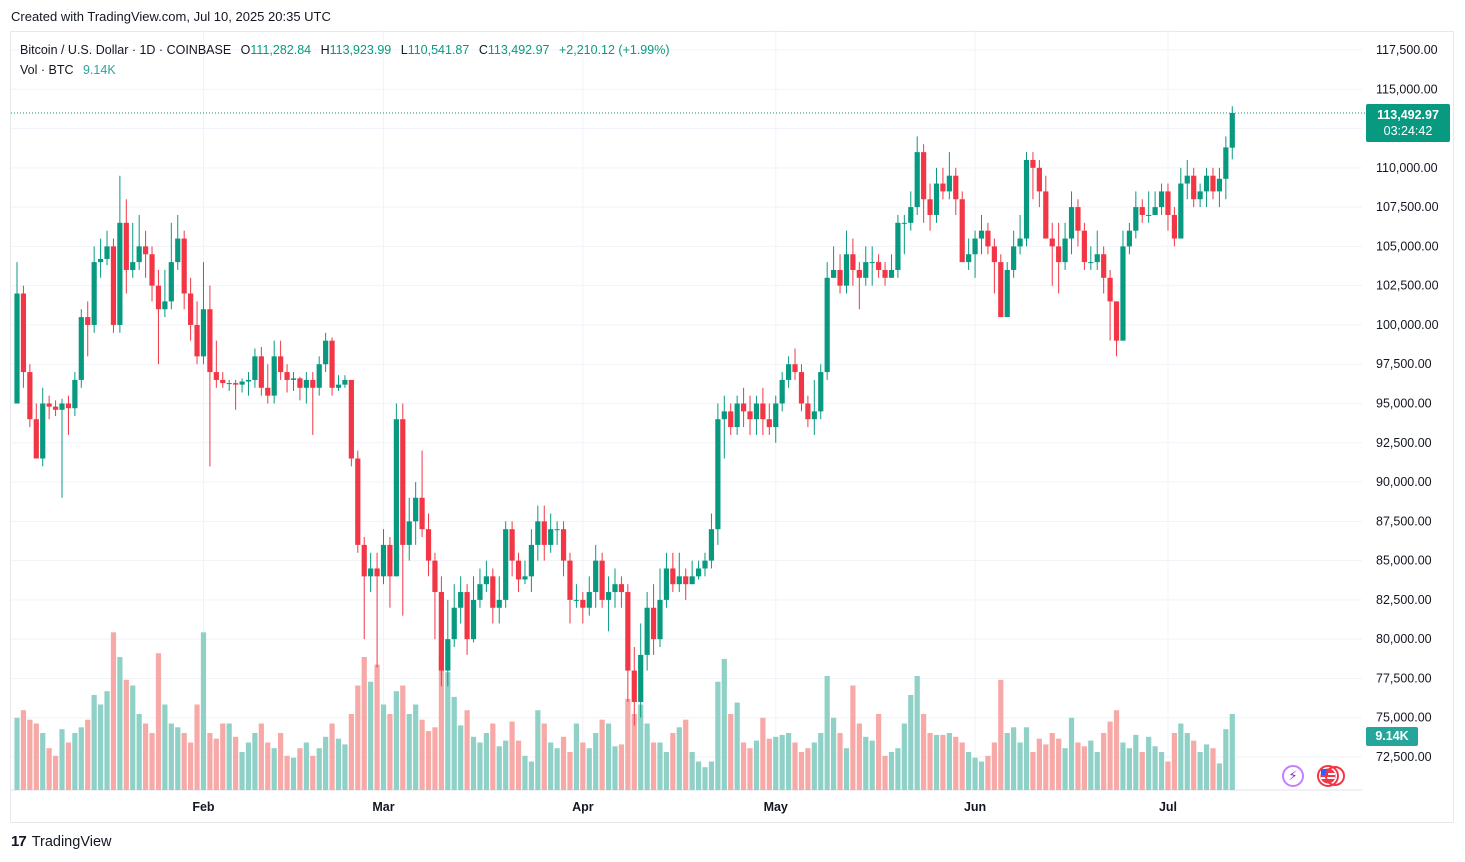  Describe the element at coordinates (1331, 776) in the screenshot. I see `us-flag-icon` at that location.